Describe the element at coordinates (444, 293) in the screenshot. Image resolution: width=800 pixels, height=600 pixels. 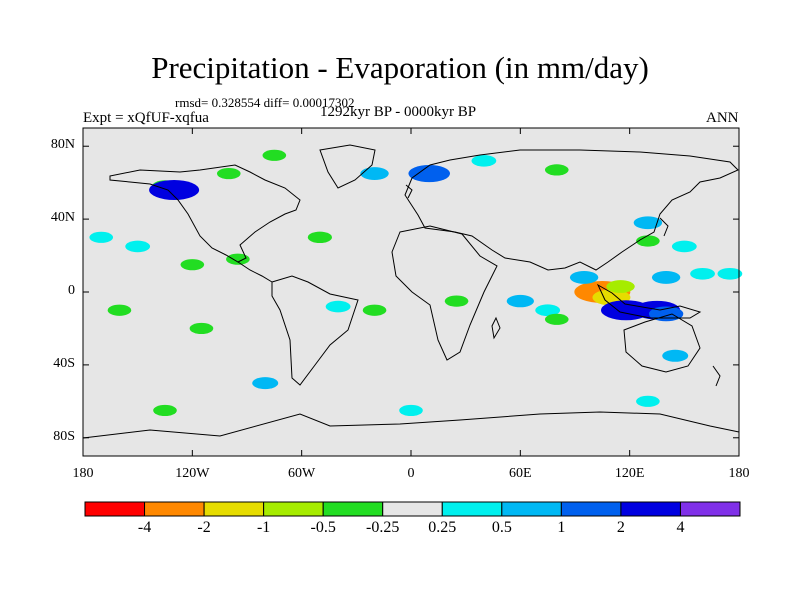
I see `coast-africa` at that location.